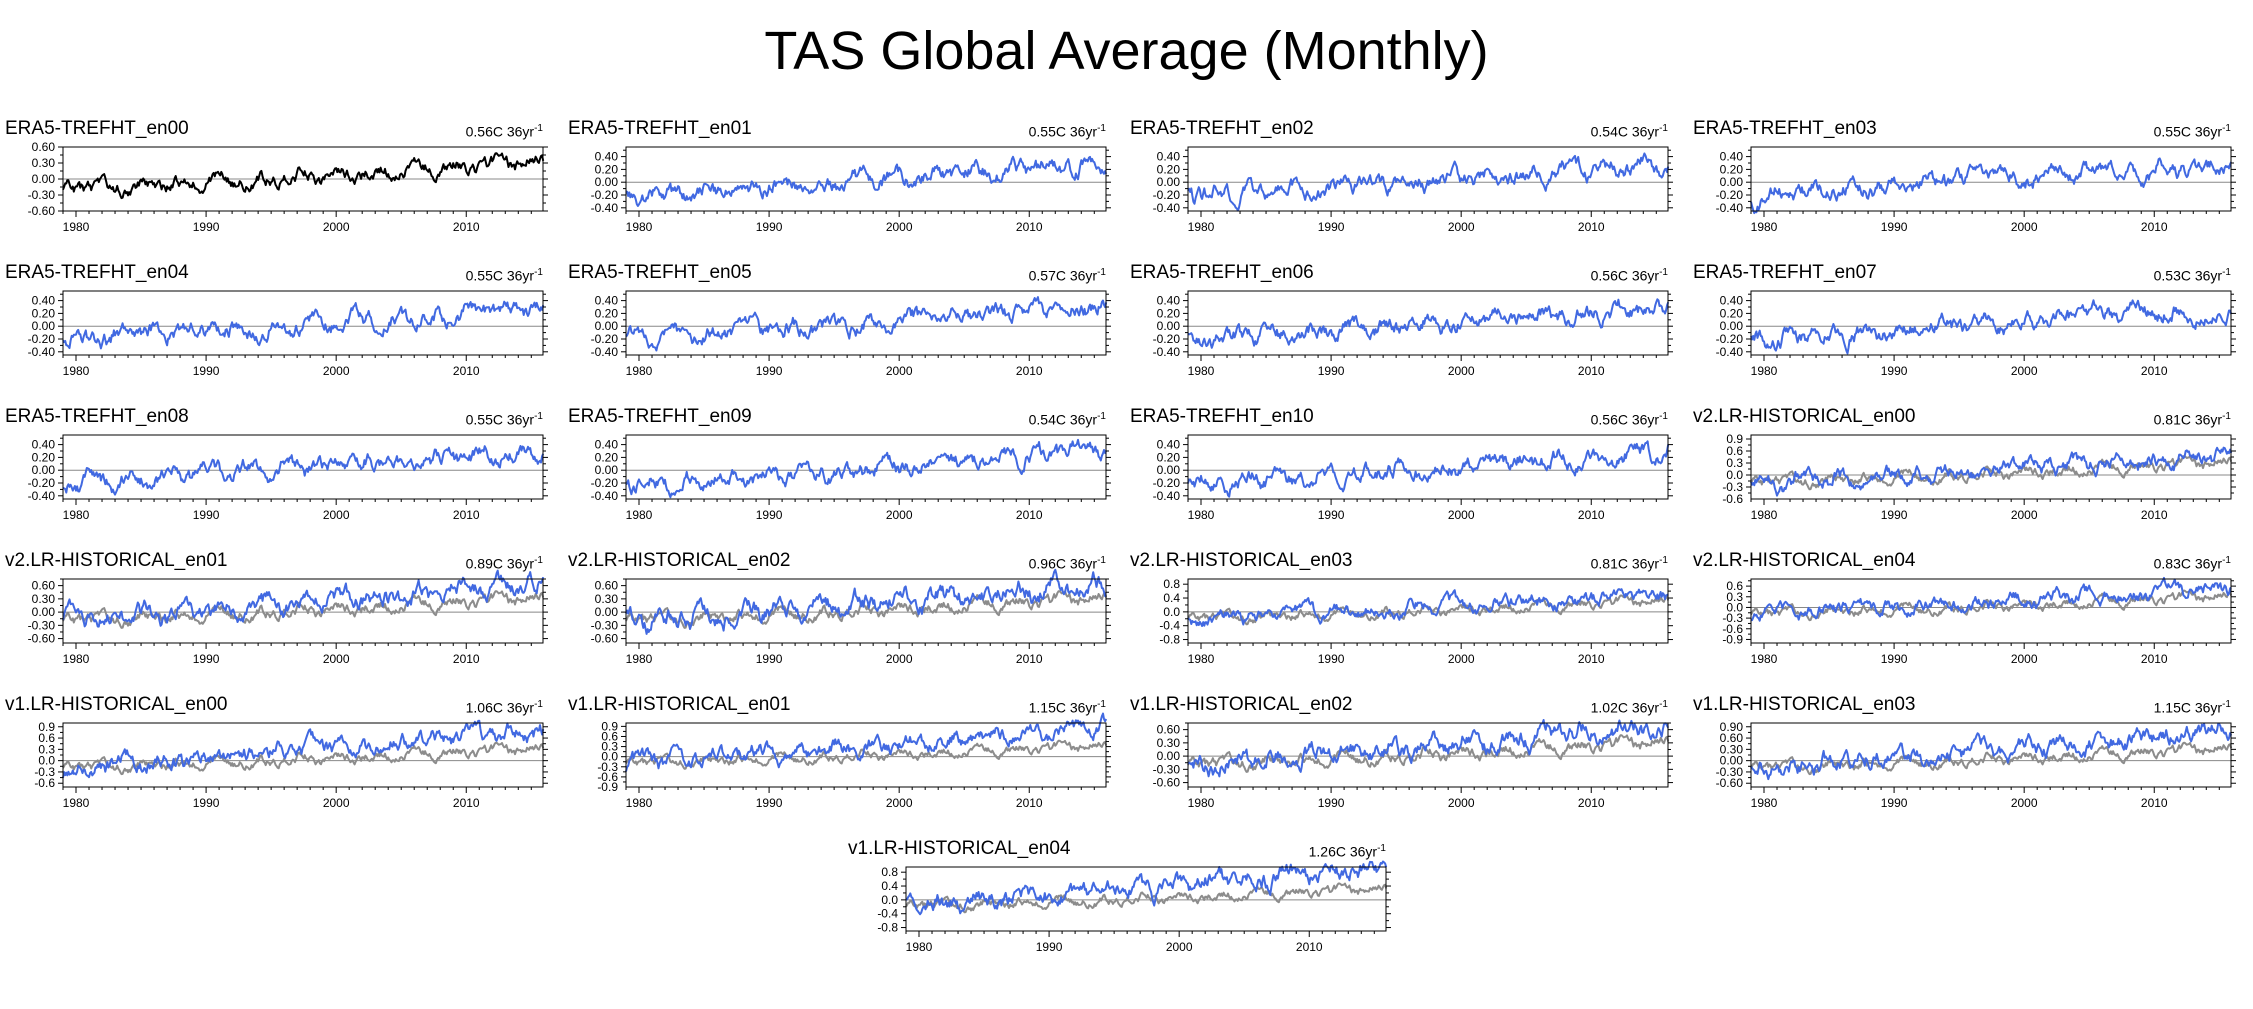 This screenshot has height=1009, width=2253. I want to click on figure-title: TAS Global Average (Monthly), so click(1126, 51).